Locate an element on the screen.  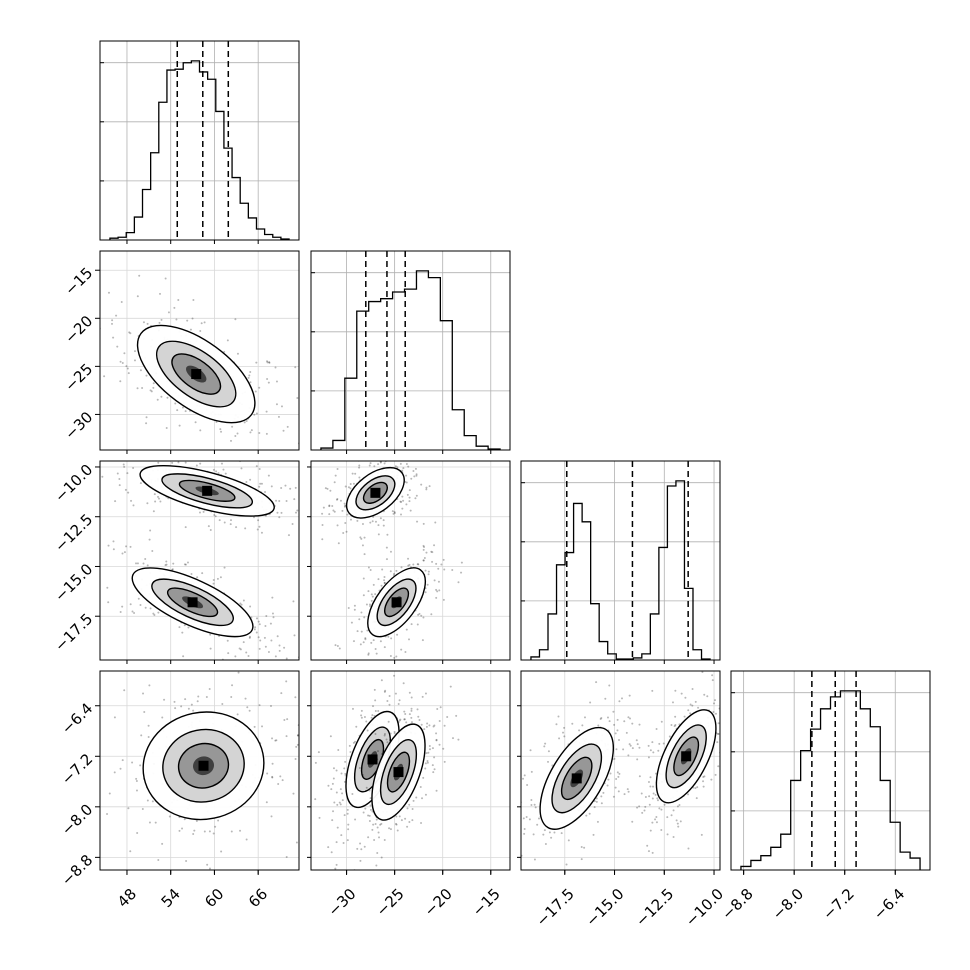
density-peak is located at coordinates (207, 490).